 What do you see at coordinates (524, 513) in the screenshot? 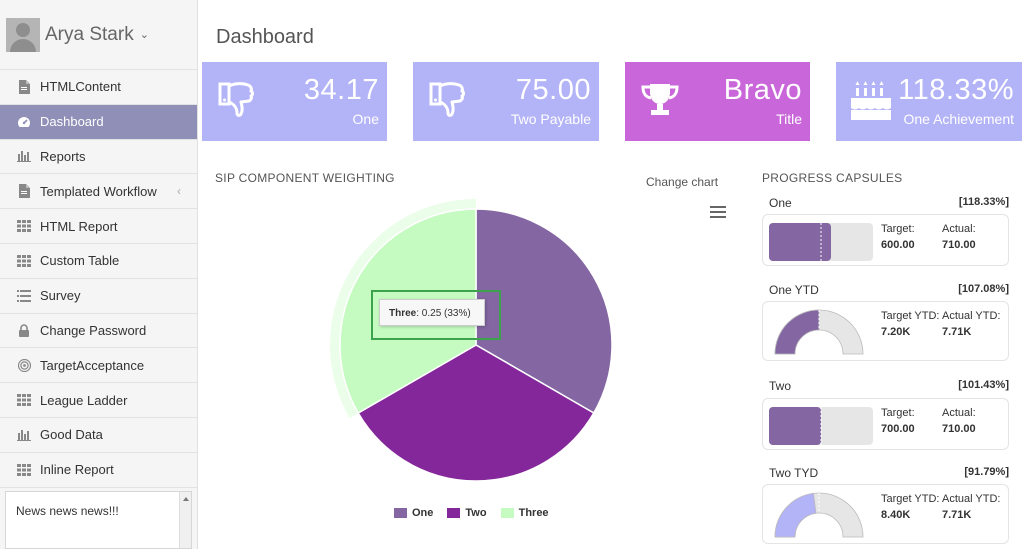
I see `legend-item-three: Three` at bounding box center [524, 513].